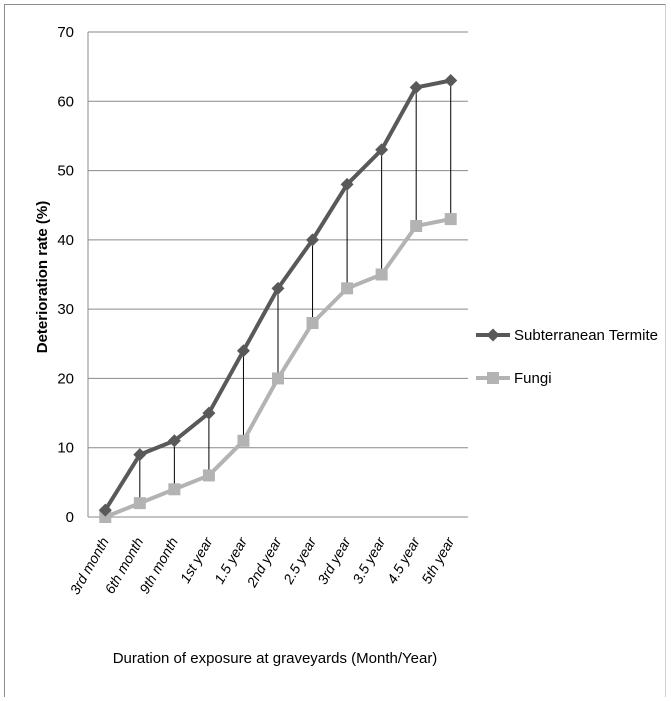 This screenshot has height=701, width=671. What do you see at coordinates (264, 561) in the screenshot?
I see `x-tick-label: 2nd year` at bounding box center [264, 561].